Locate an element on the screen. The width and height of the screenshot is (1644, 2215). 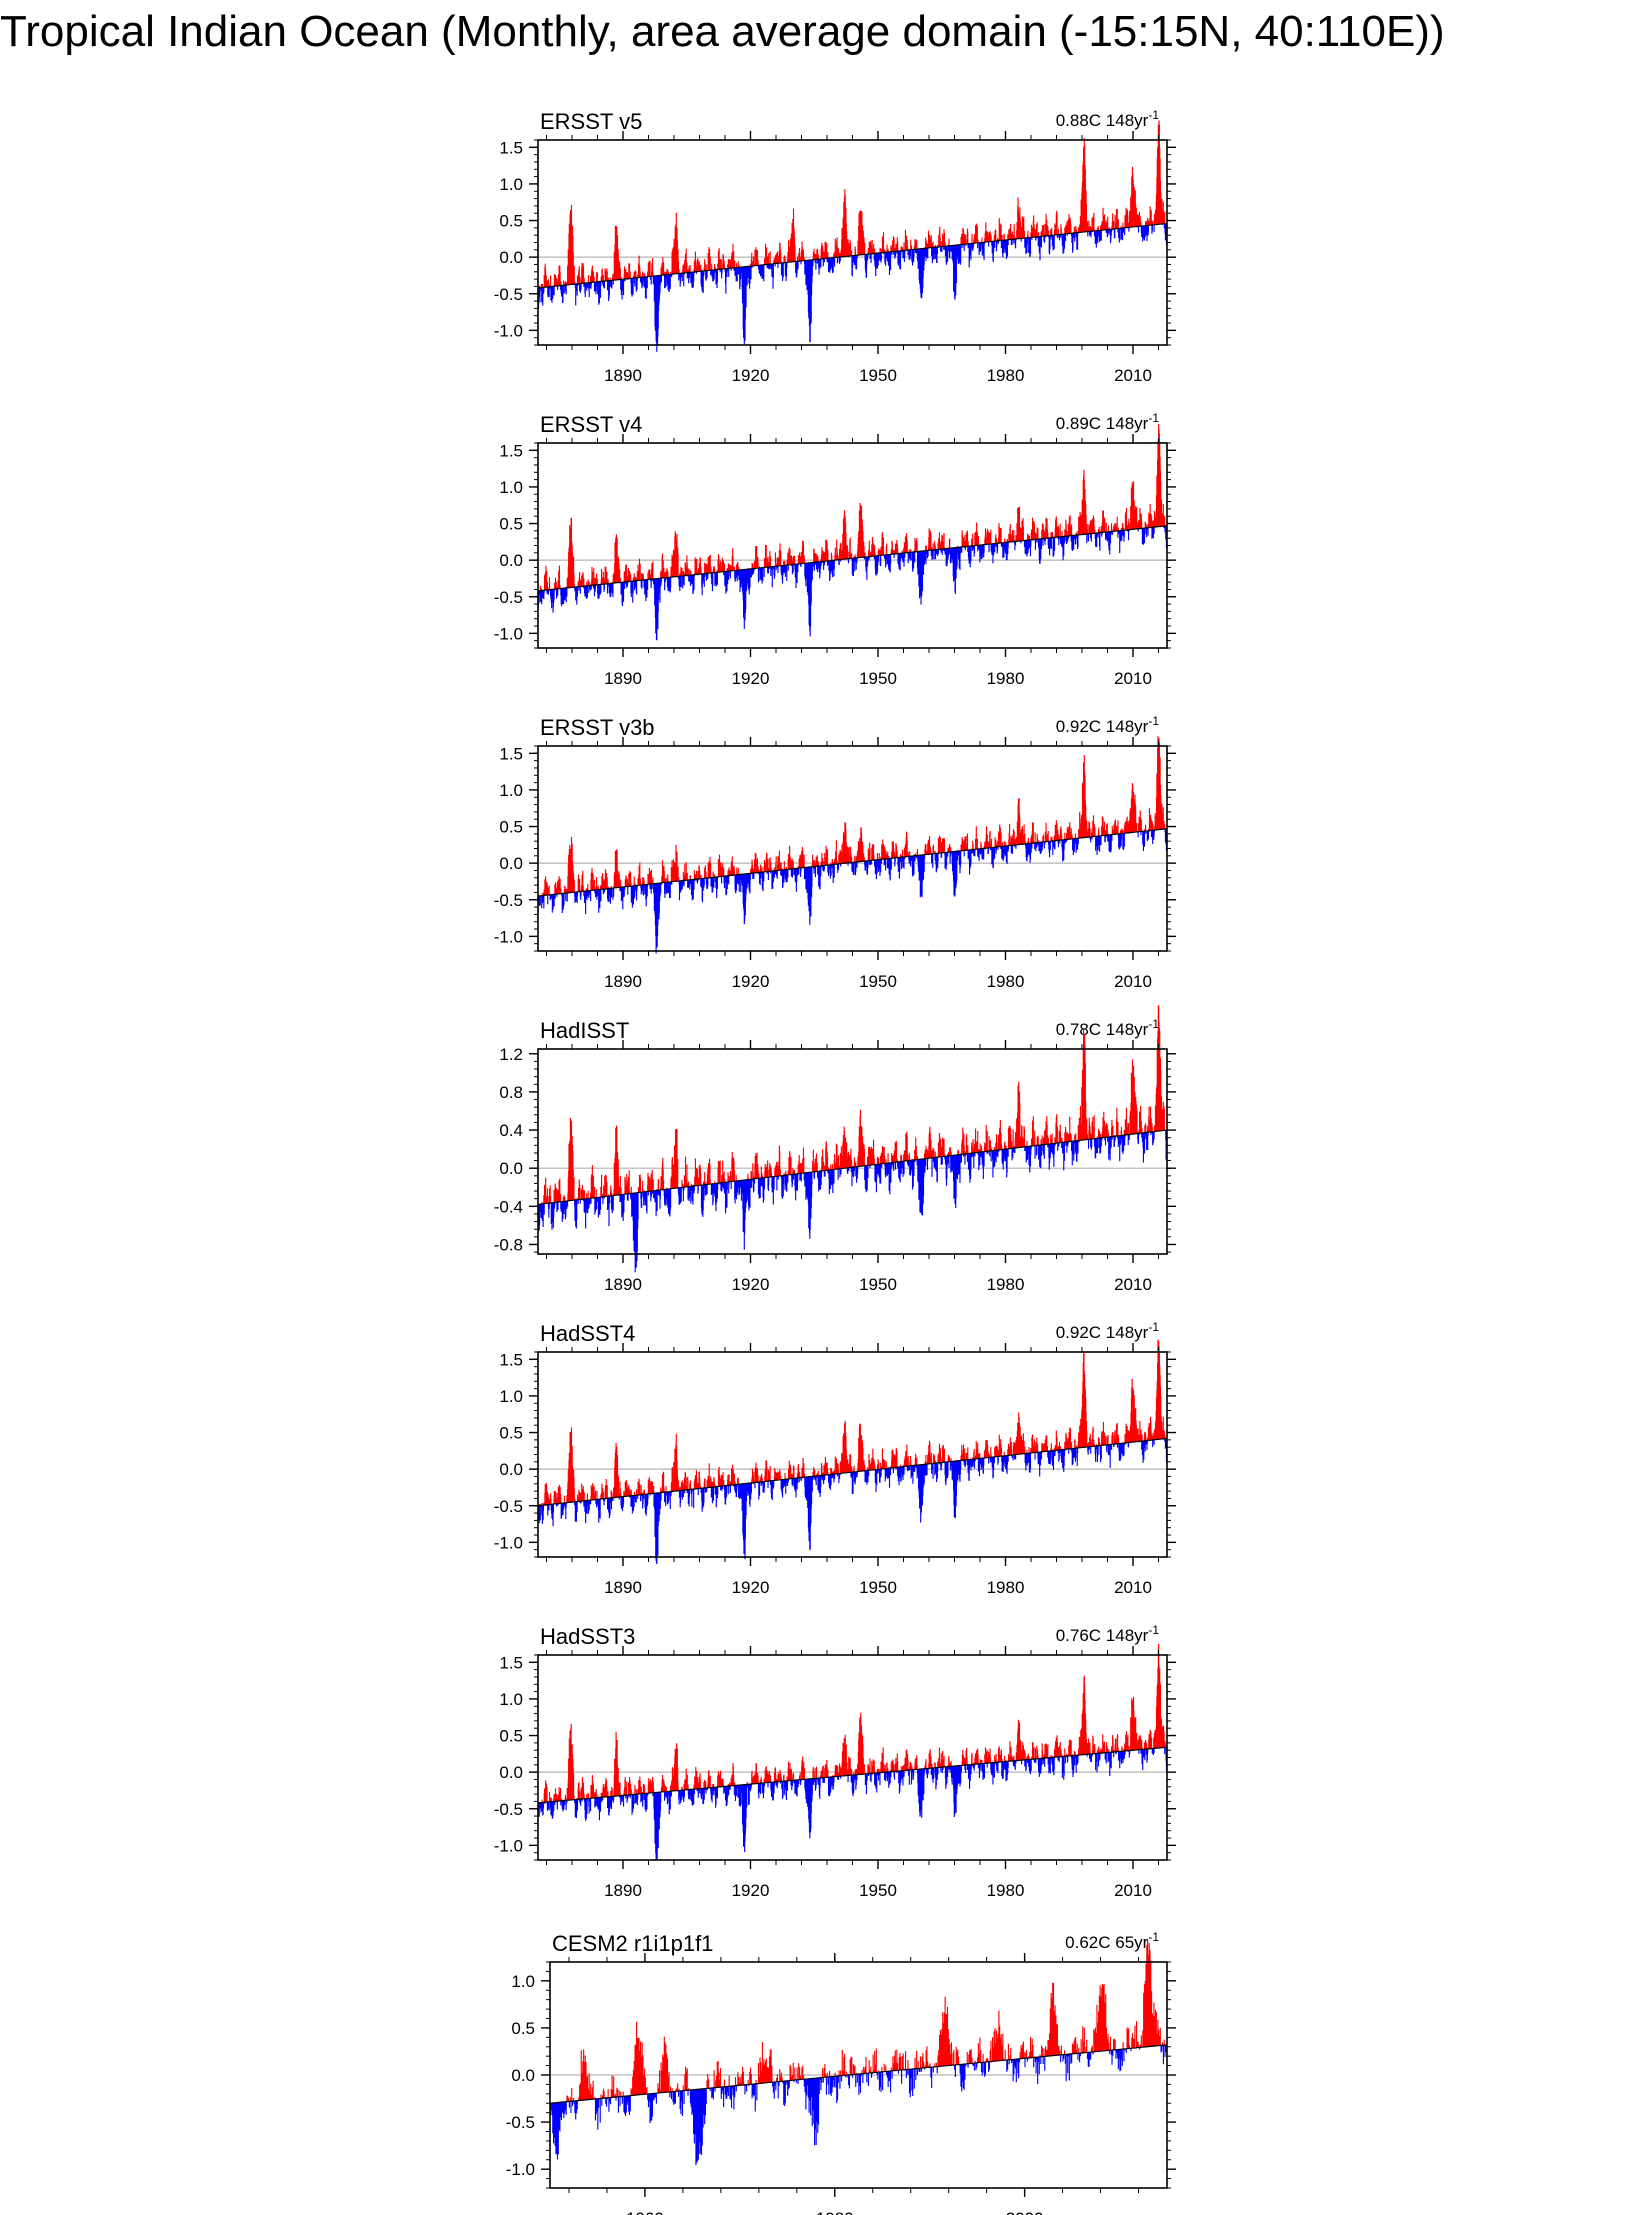
trend-annotation: 0.76C 148yr-1 is located at coordinates (1108, 1634).